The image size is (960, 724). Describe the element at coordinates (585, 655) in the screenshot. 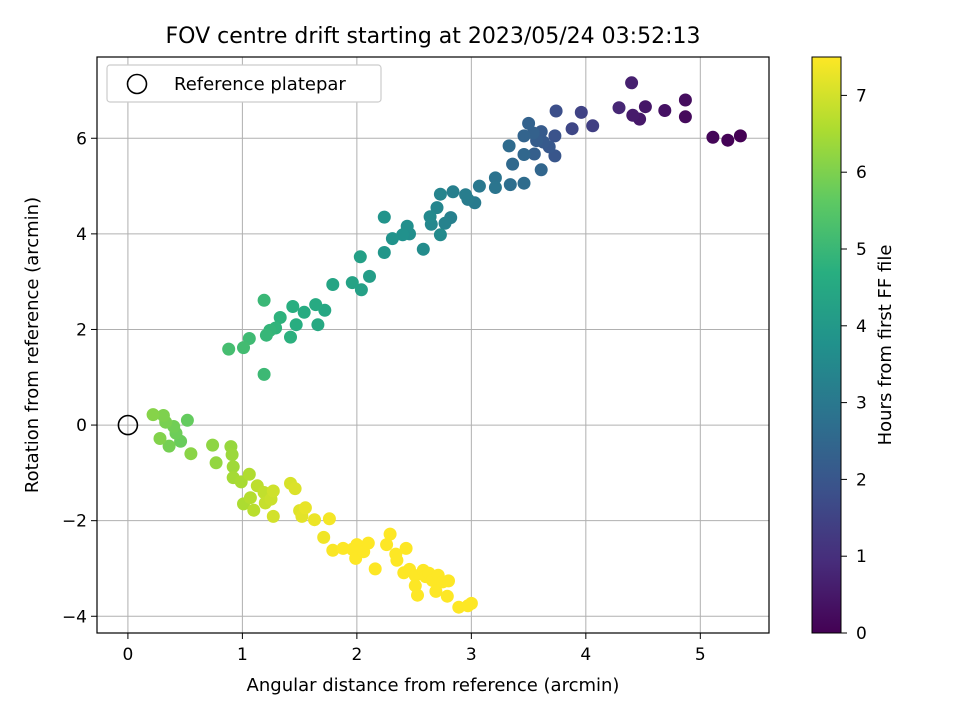

I see `x-tick-label: 4` at that location.